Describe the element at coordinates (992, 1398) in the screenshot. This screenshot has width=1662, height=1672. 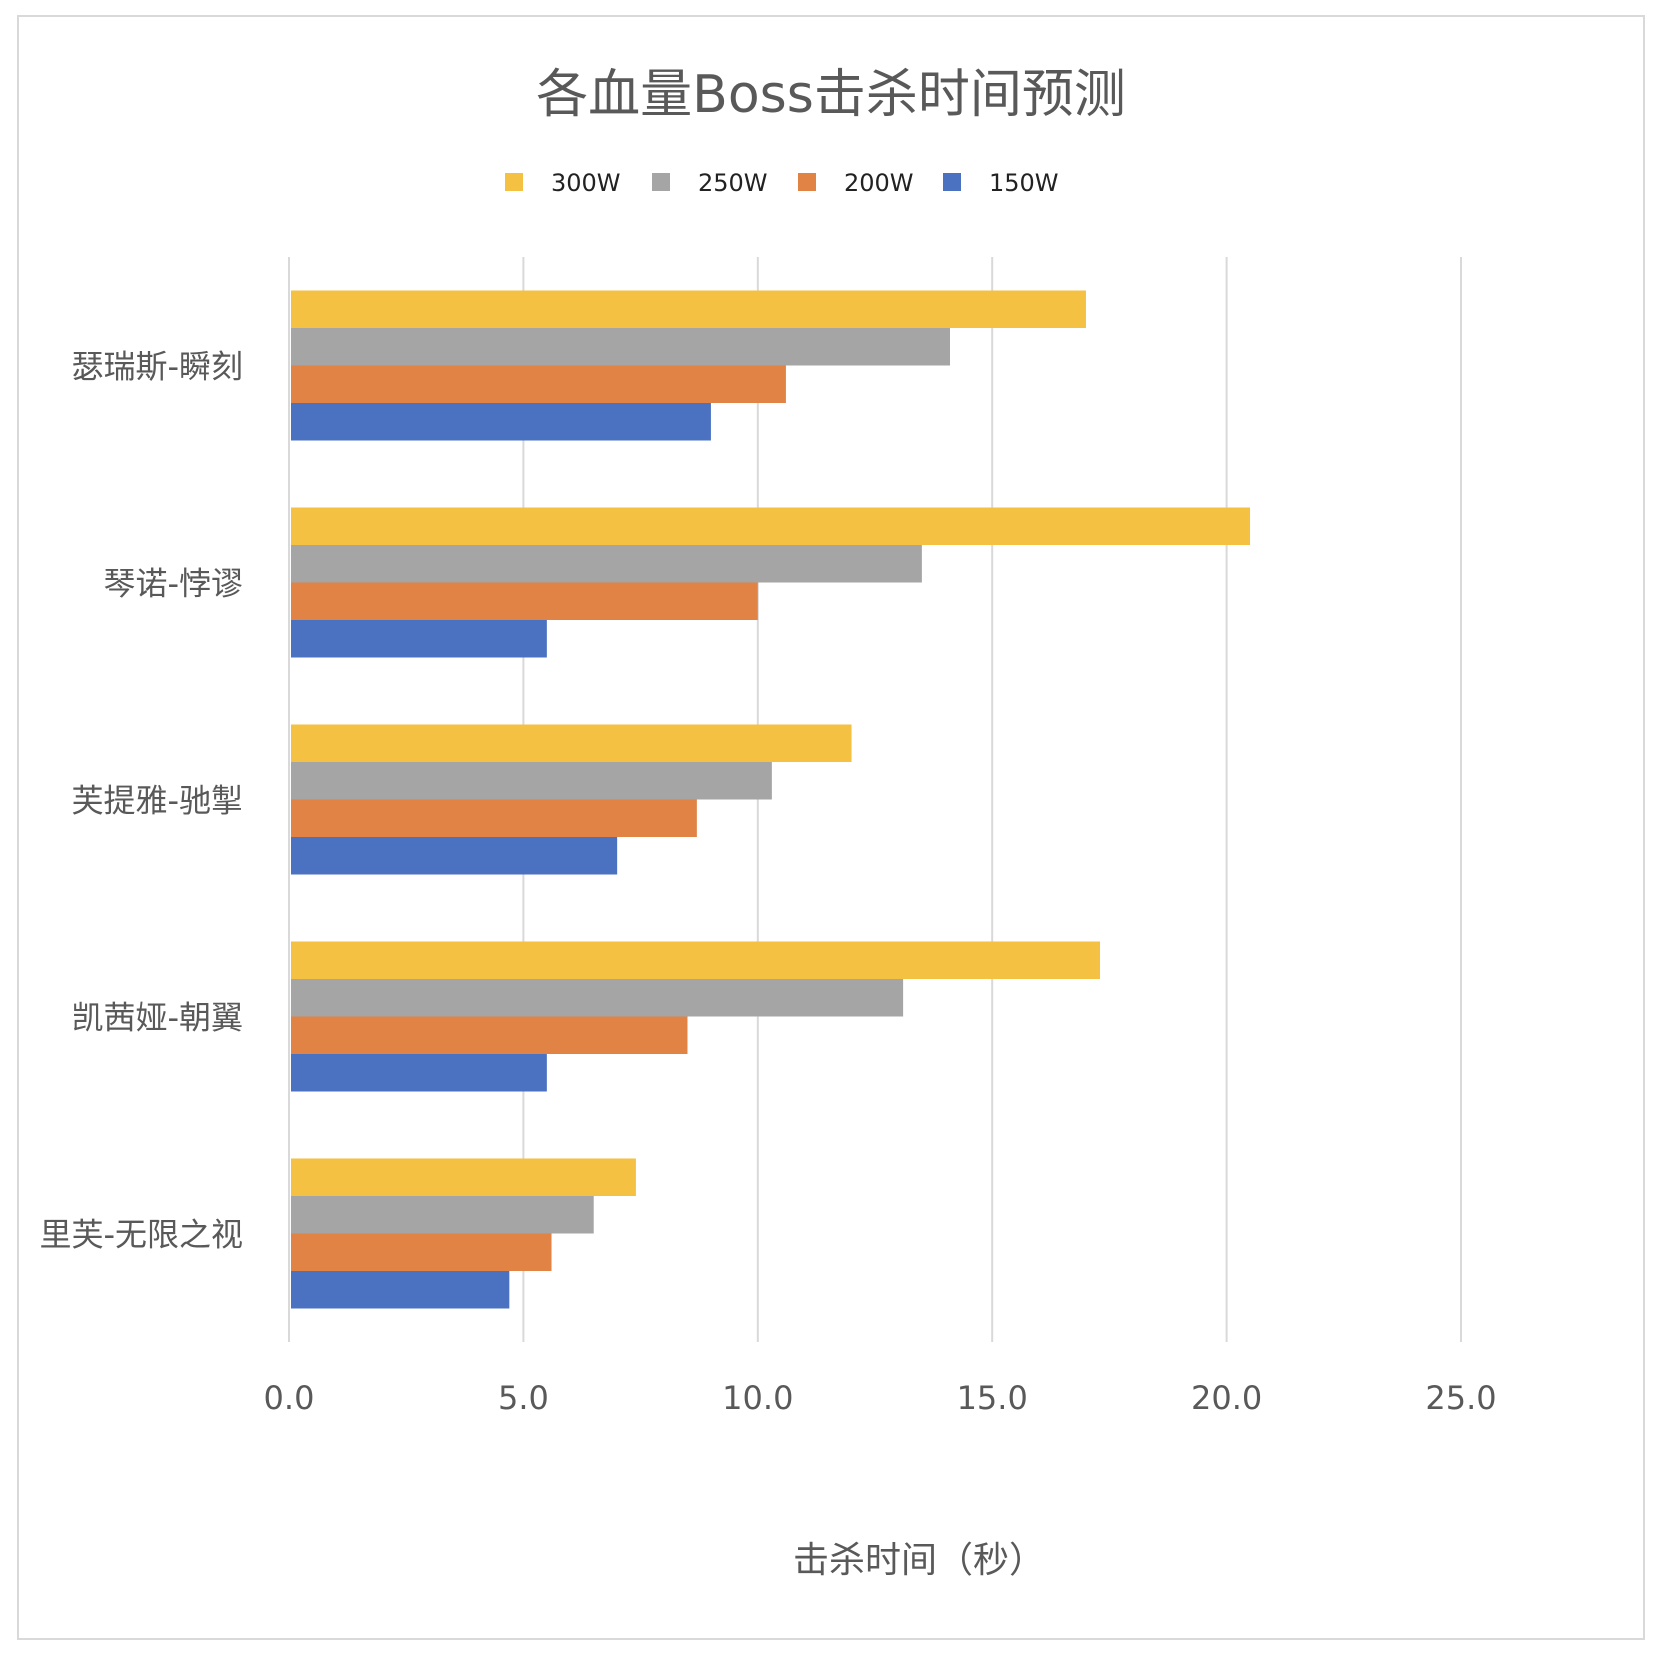
I see `x-tick-label-3: 15.0` at that location.